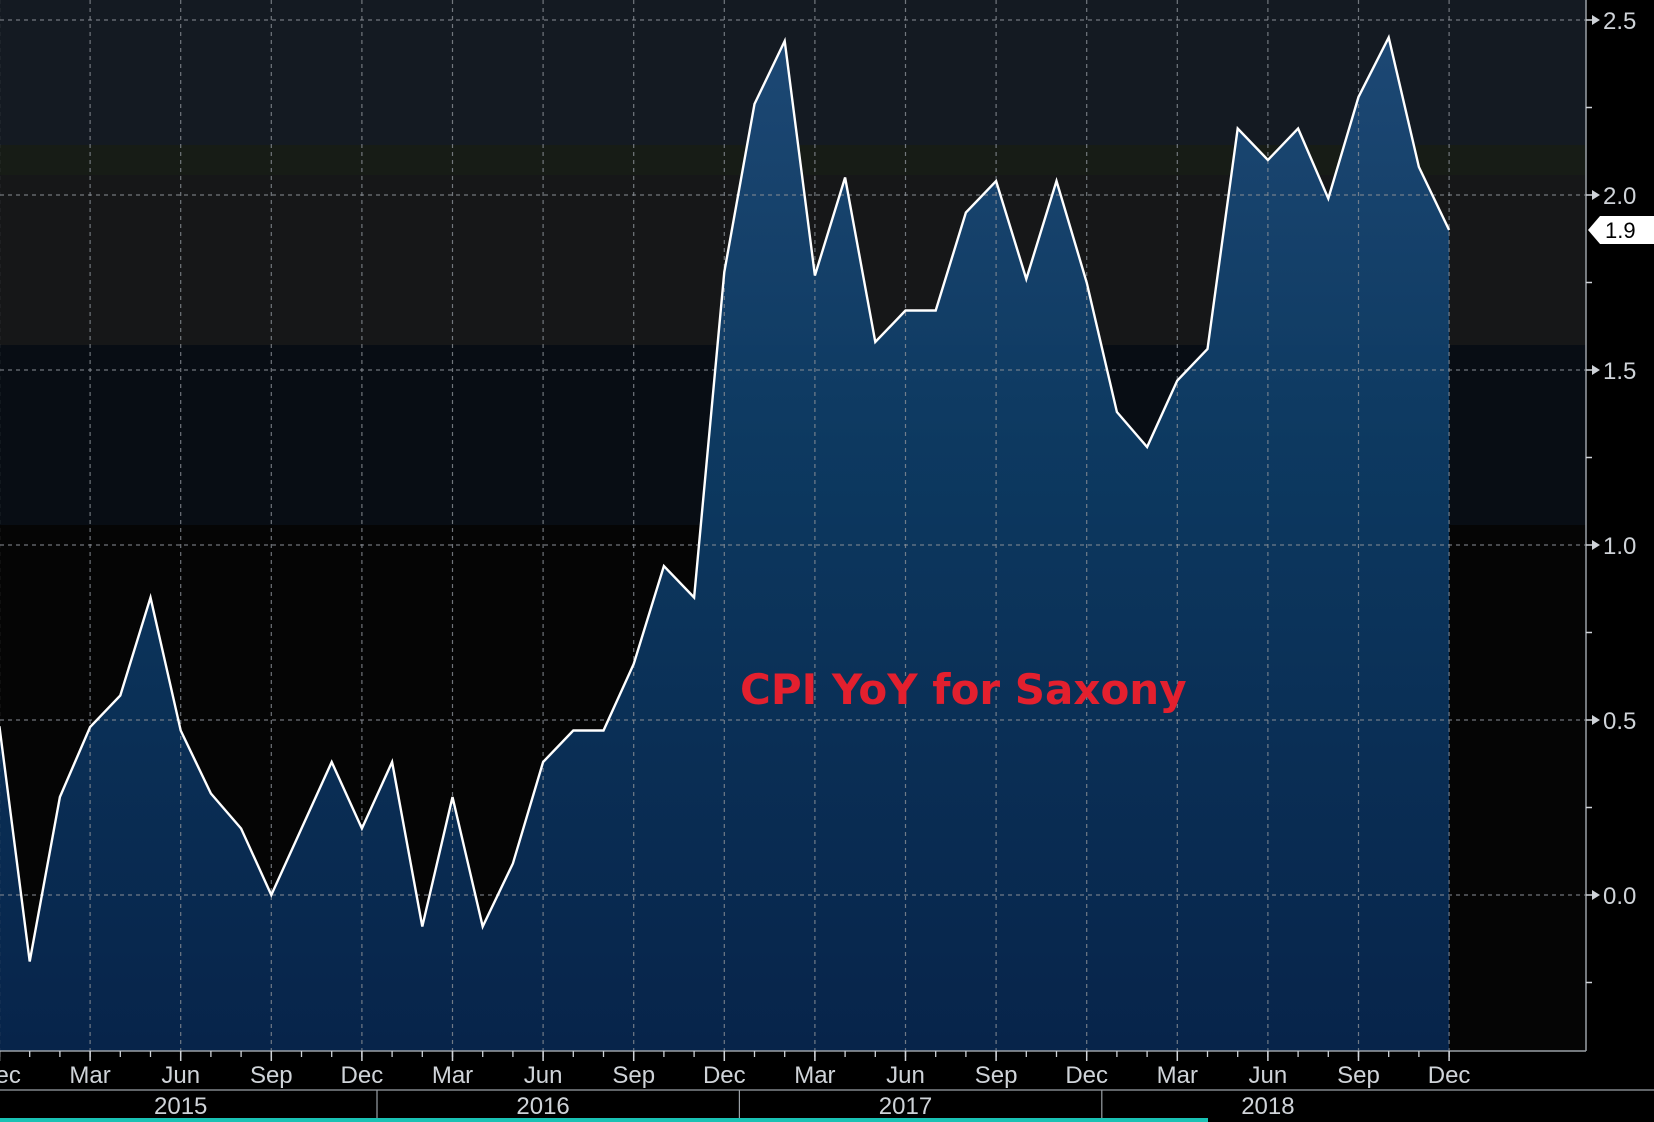 The image size is (1654, 1122). What do you see at coordinates (180, 1106) in the screenshot?
I see `year-label: 2015` at bounding box center [180, 1106].